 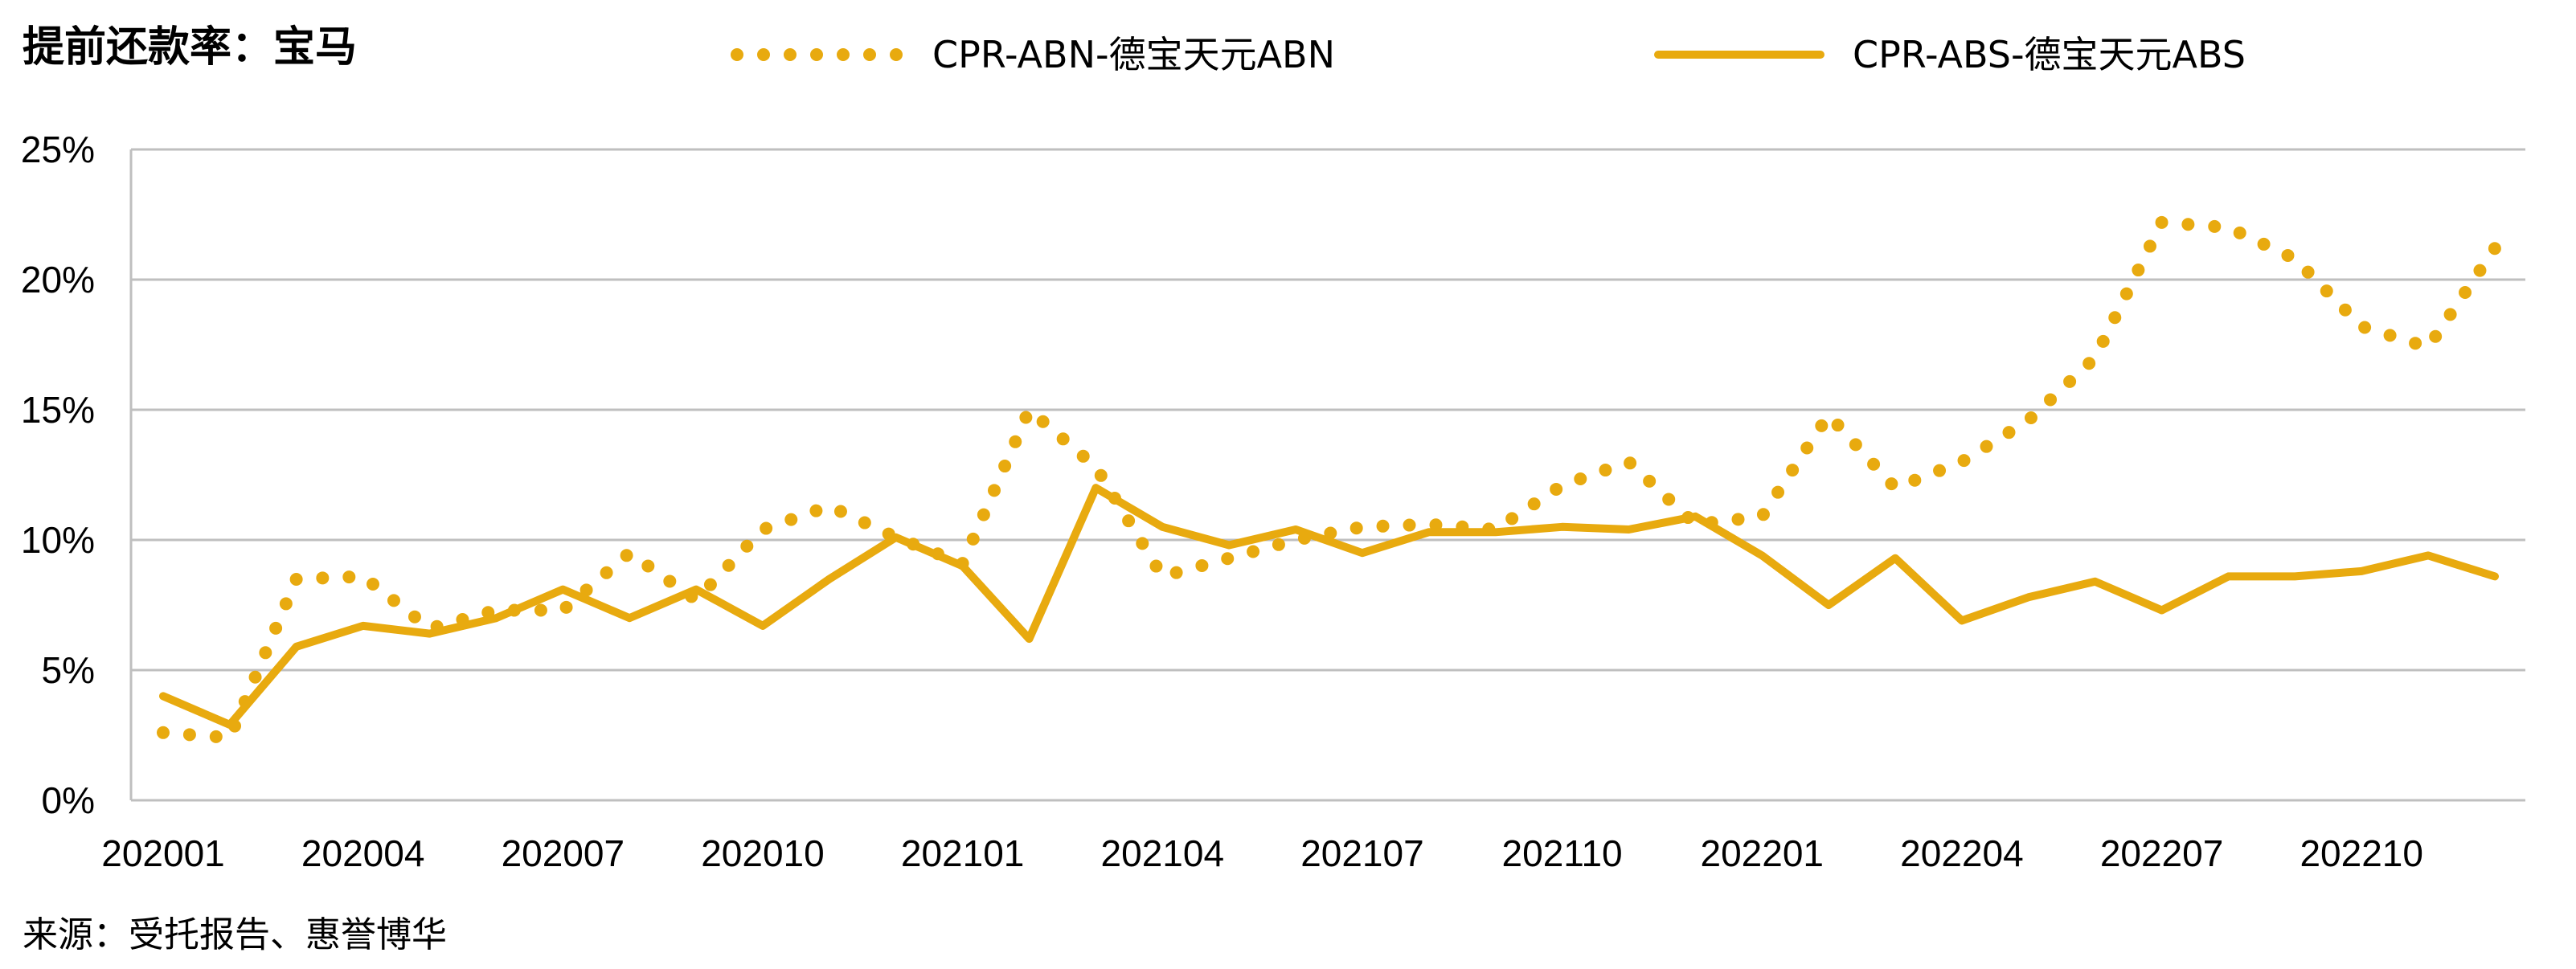 I want to click on y-tick-label: 25%, so click(x=58, y=149).